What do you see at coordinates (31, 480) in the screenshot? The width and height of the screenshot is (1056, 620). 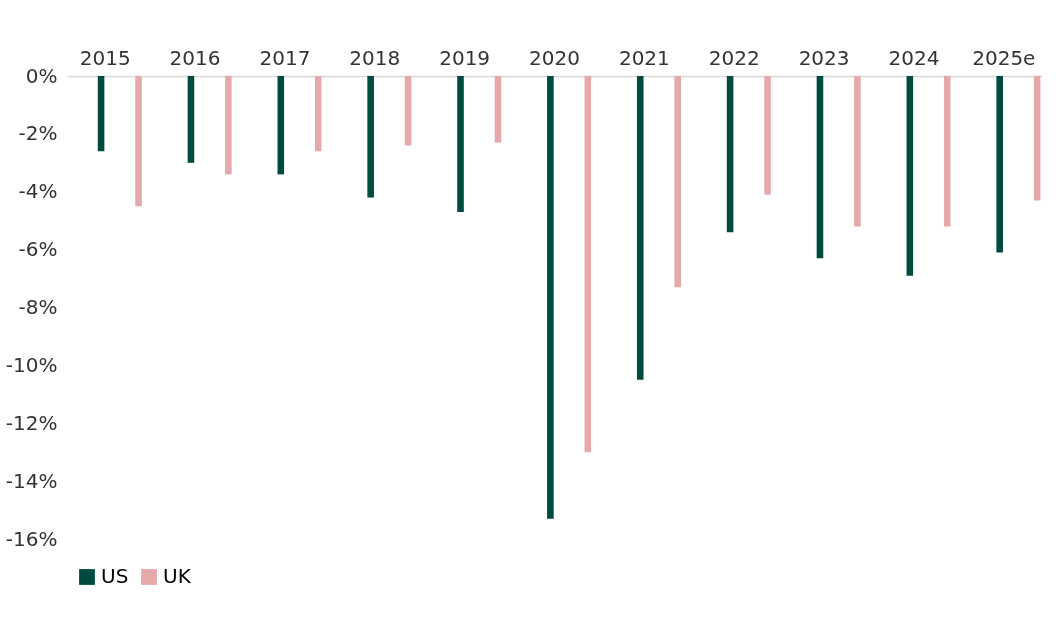 I see `y-tick-label: -14%` at bounding box center [31, 480].